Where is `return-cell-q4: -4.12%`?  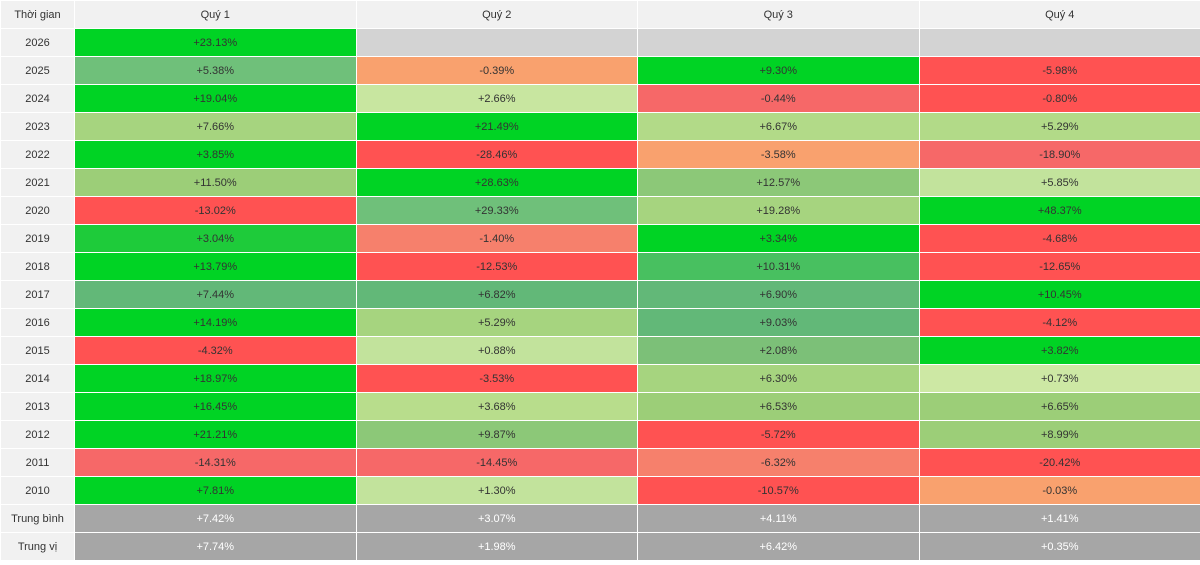 return-cell-q4: -4.12% is located at coordinates (1059, 322).